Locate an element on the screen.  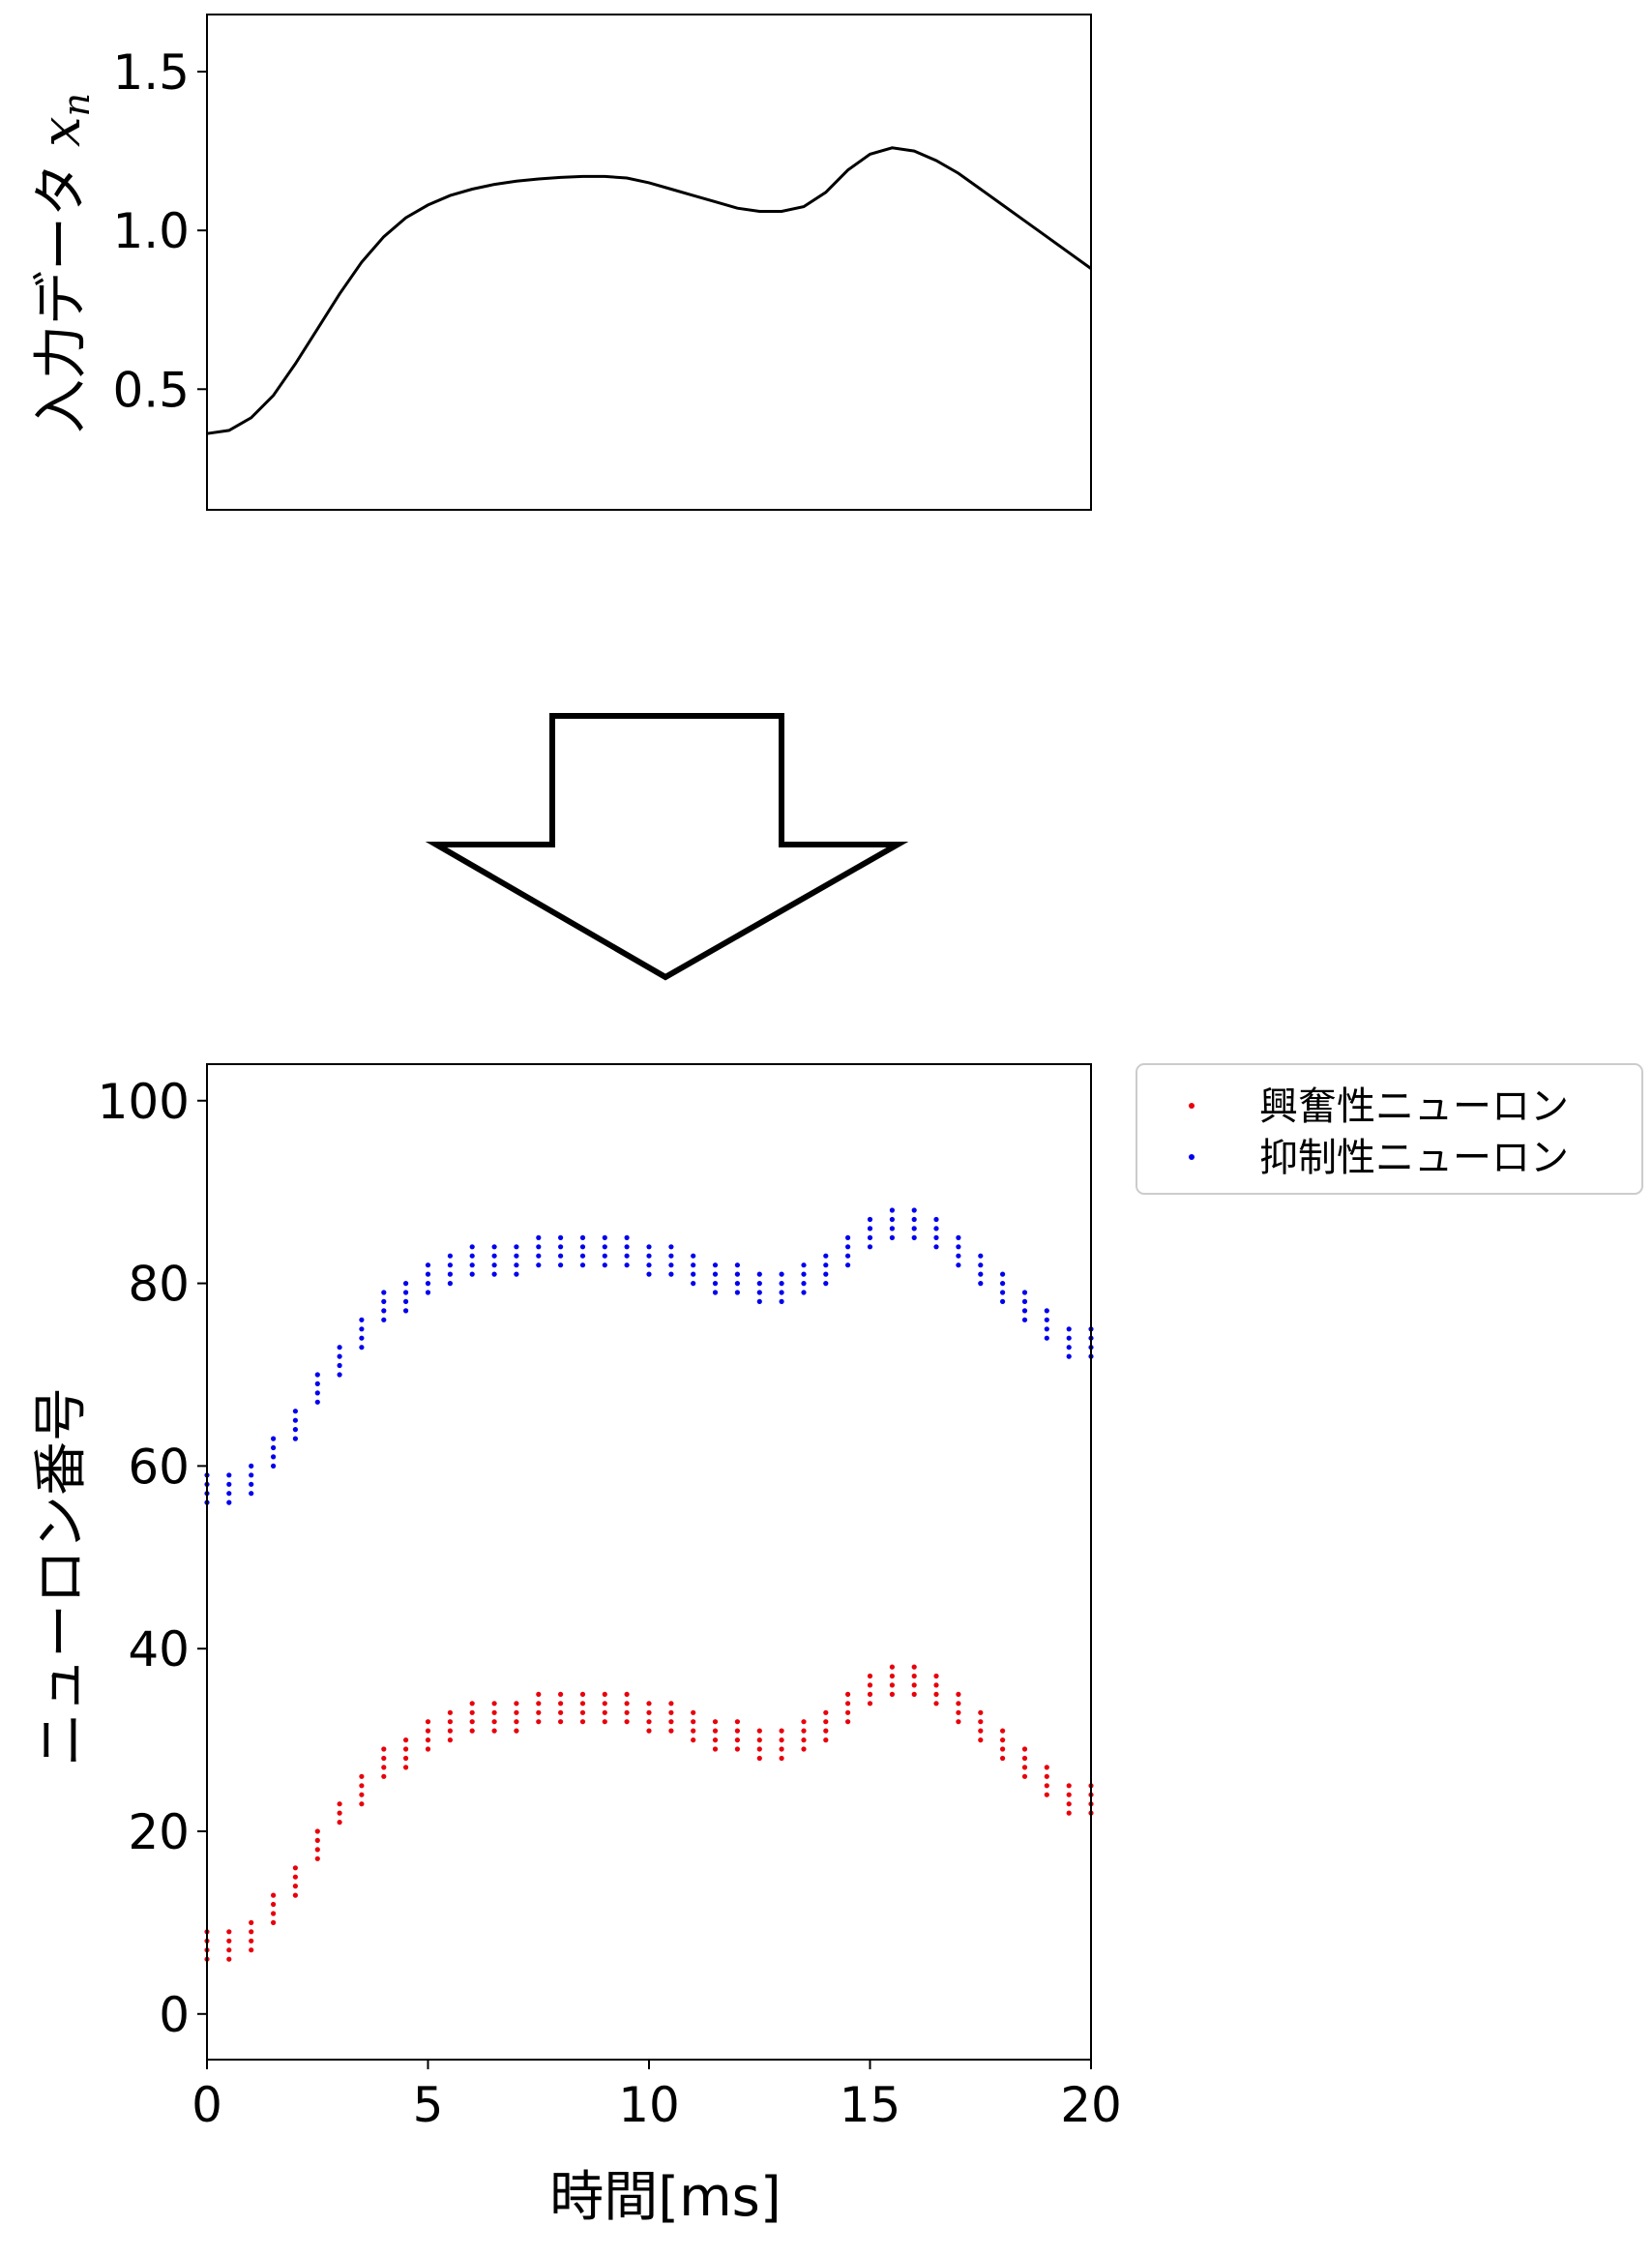
raster-y-tick-label: 20 is located at coordinates (159, 1832).